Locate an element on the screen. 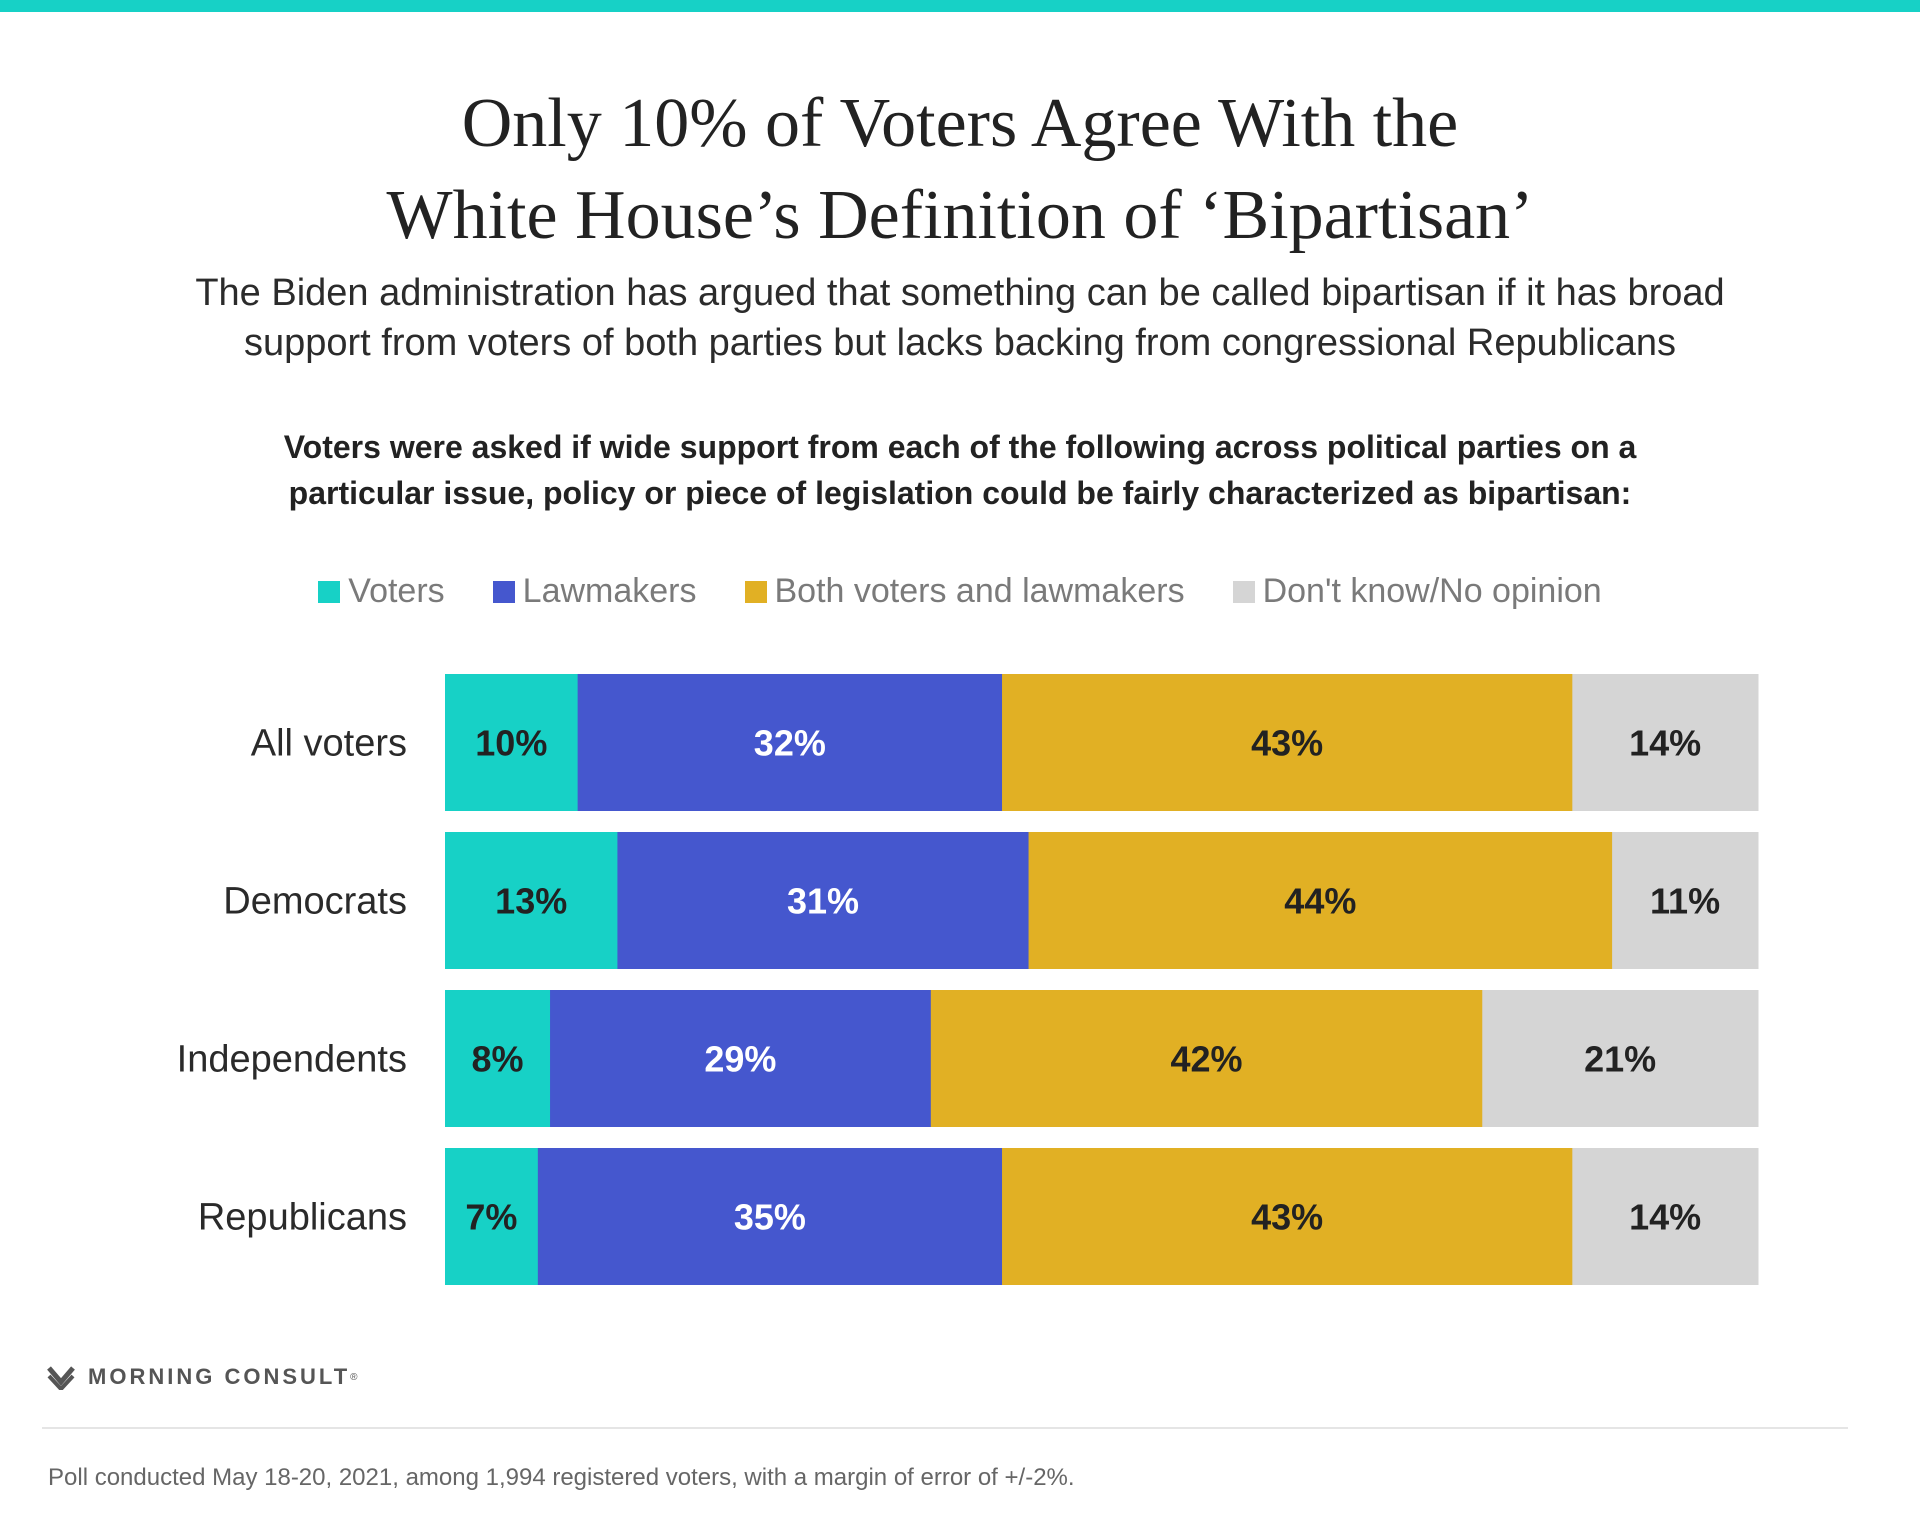 The height and width of the screenshot is (1536, 1920). data-label-don-t-know-no-opinion-independents: 21% is located at coordinates (1620, 1059).